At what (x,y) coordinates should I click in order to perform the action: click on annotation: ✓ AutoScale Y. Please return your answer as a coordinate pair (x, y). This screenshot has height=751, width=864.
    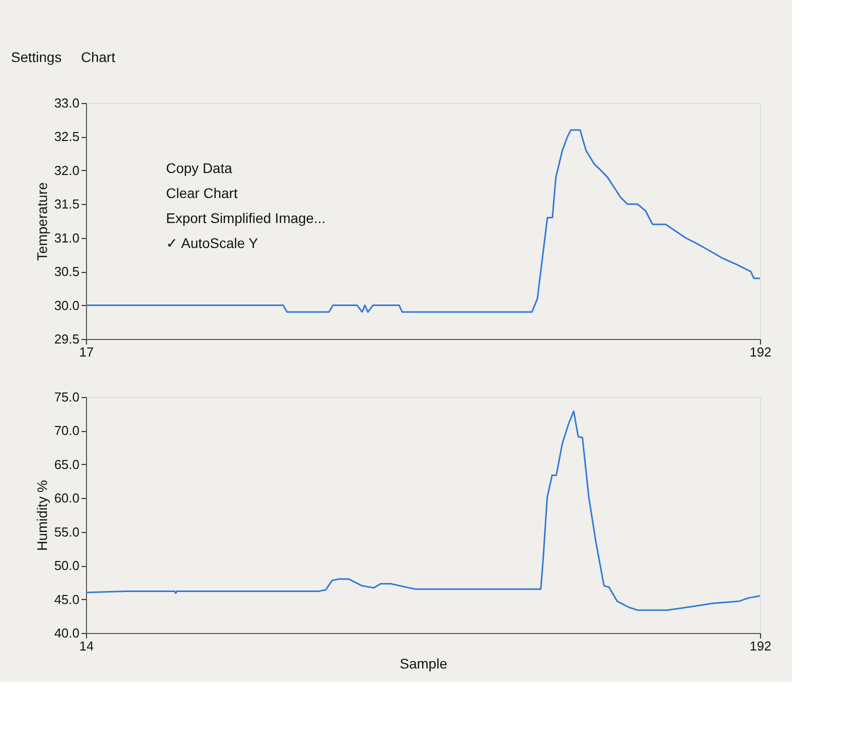
    Looking at the image, I should click on (212, 243).